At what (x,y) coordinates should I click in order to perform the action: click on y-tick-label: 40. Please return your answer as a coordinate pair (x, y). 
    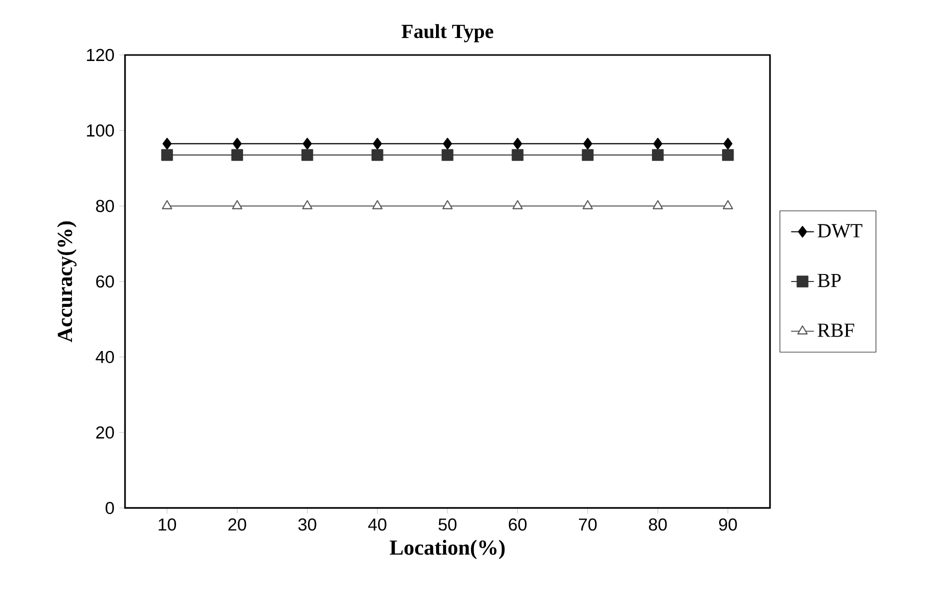
    Looking at the image, I should click on (105, 357).